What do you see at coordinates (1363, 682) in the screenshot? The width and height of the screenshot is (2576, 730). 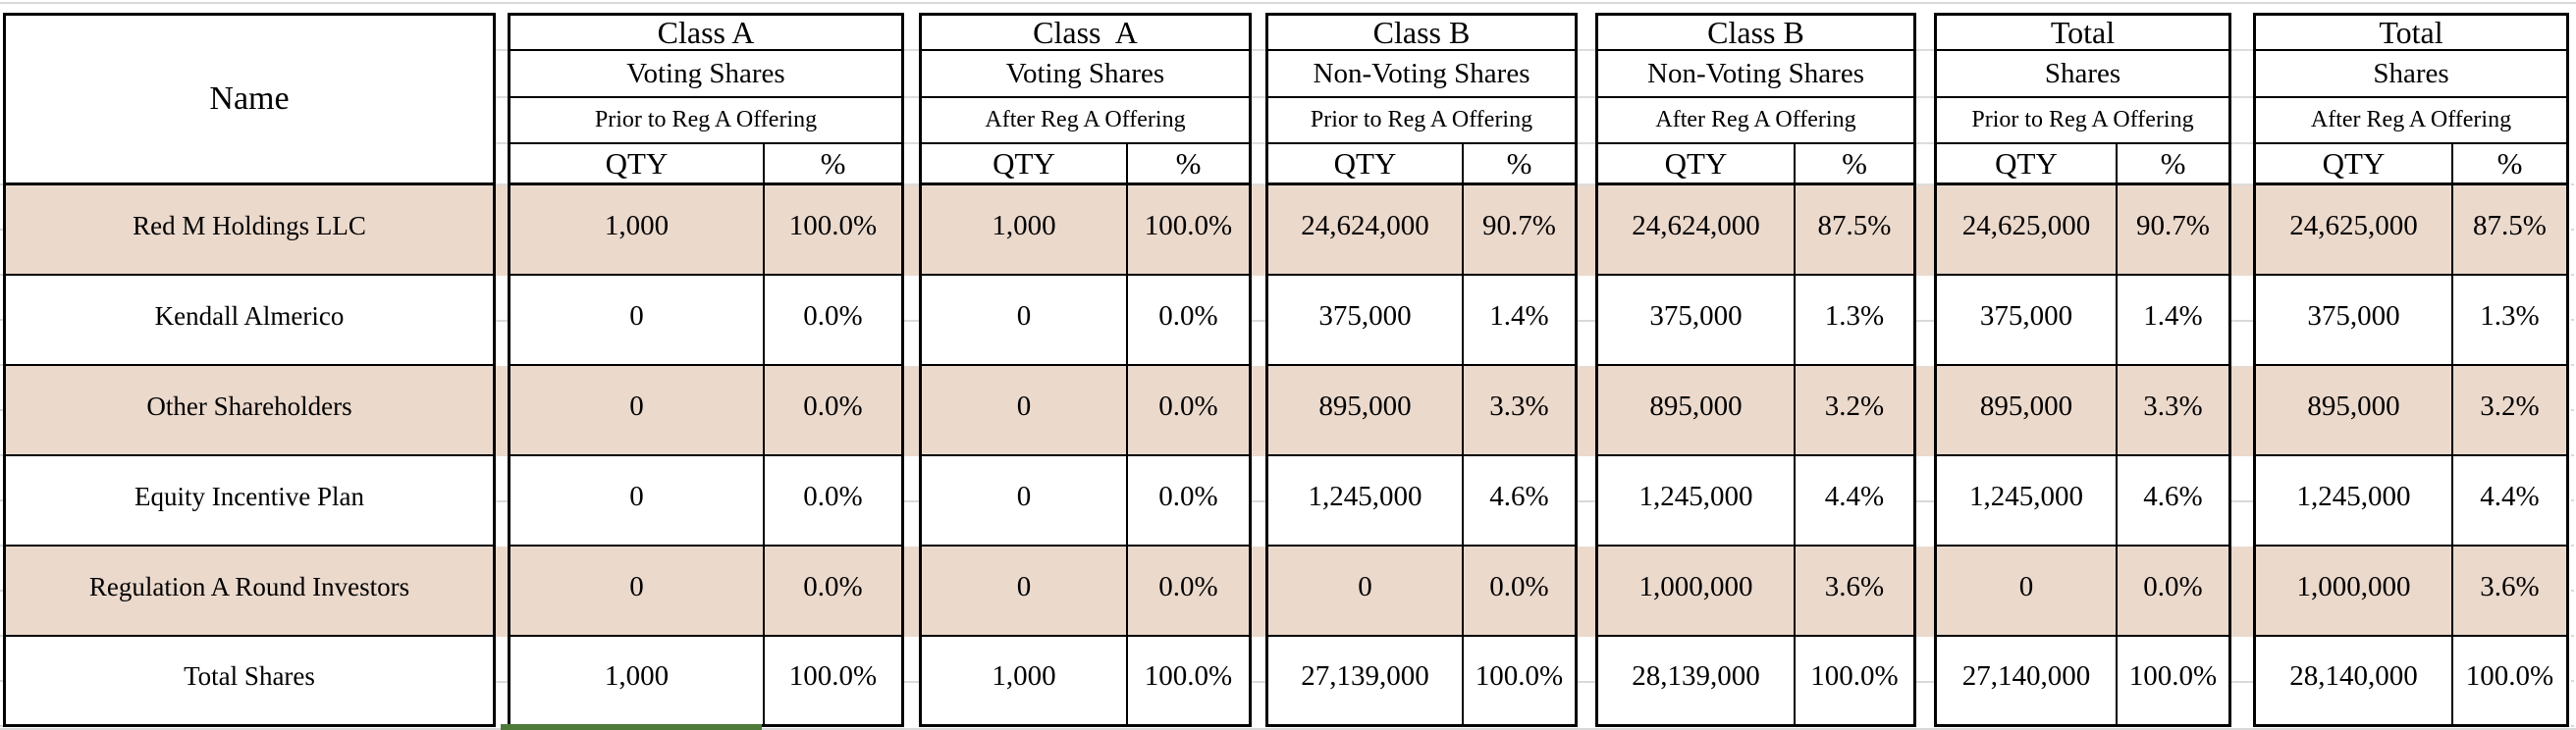 I see `qty-cell: 27,139,000` at bounding box center [1363, 682].